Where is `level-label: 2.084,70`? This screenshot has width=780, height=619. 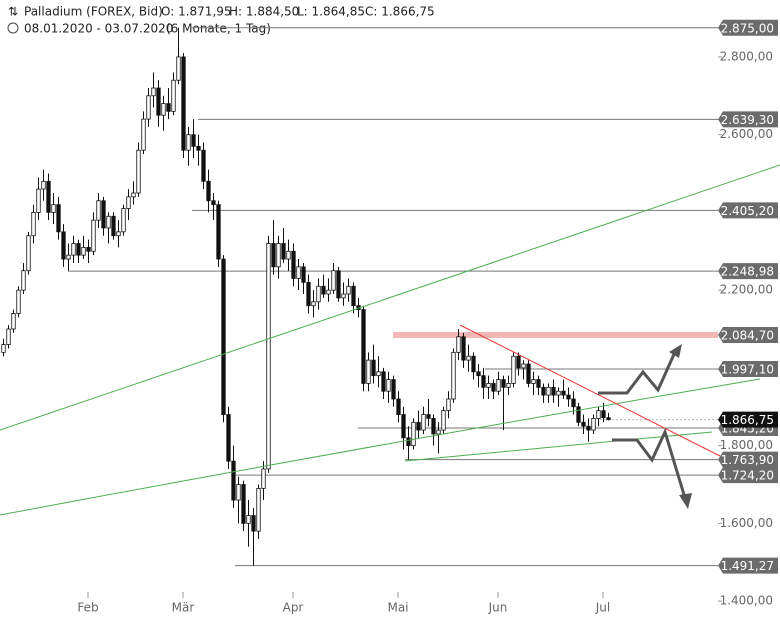 level-label: 2.084,70 is located at coordinates (747, 335).